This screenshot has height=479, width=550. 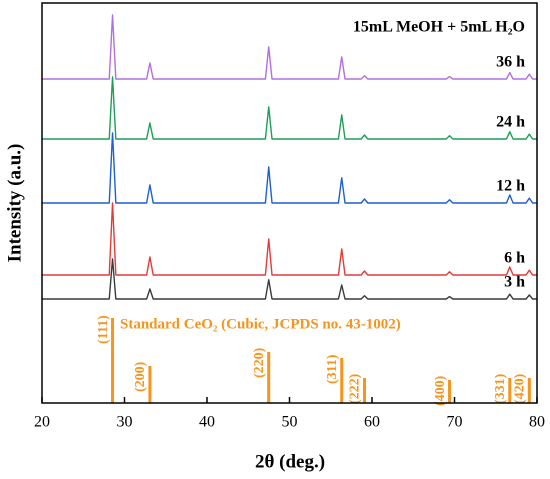 What do you see at coordinates (332, 369) in the screenshot?
I see `reference-hkl: (311)` at bounding box center [332, 369].